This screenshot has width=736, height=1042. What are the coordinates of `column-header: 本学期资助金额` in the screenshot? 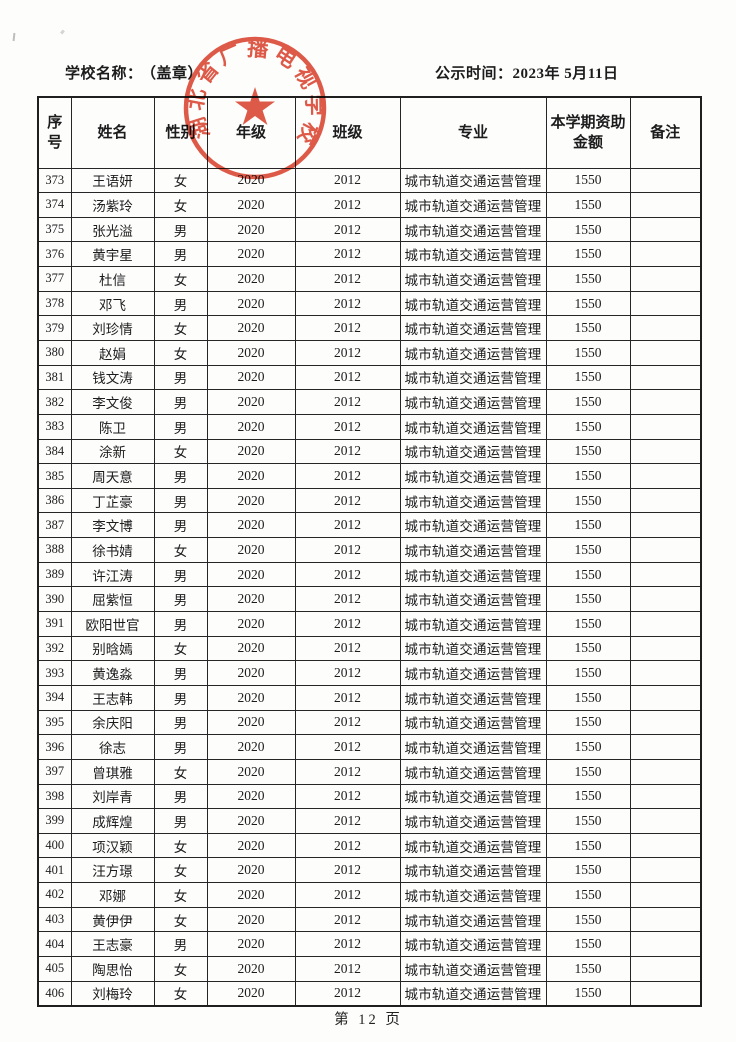 It's located at (588, 132).